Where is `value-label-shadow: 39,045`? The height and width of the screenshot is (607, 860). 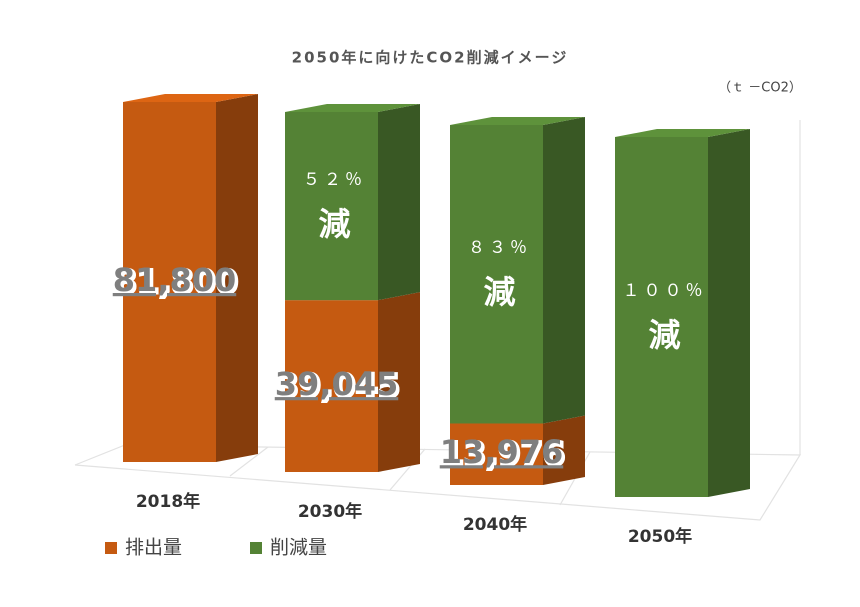 value-label-shadow: 39,045 is located at coordinates (338, 386).